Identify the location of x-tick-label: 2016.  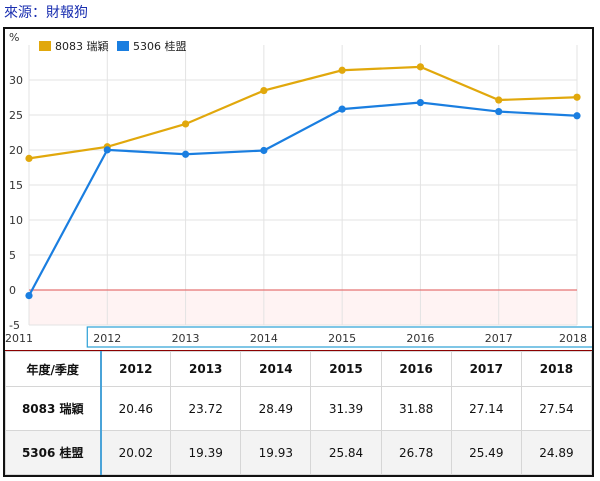
(420, 338).